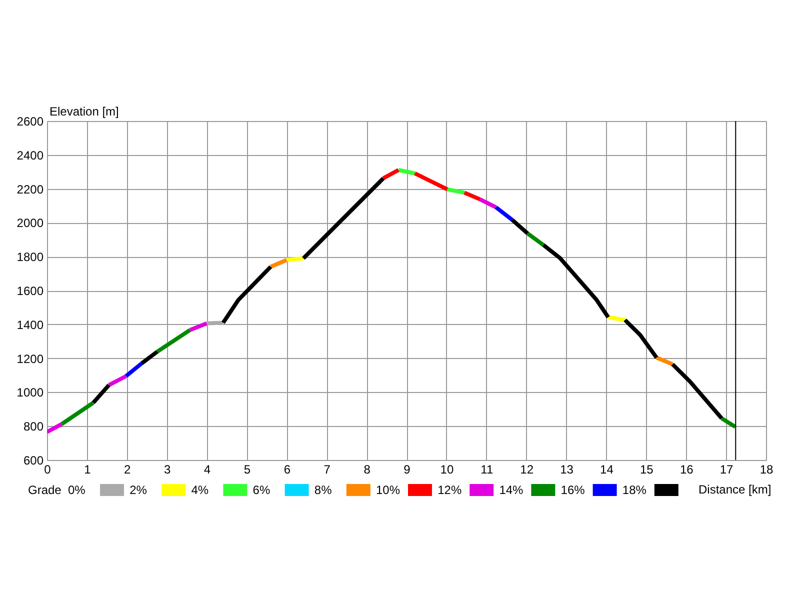 The width and height of the screenshot is (800, 600). What do you see at coordinates (573, 490) in the screenshot?
I see `legend-label: 16%` at bounding box center [573, 490].